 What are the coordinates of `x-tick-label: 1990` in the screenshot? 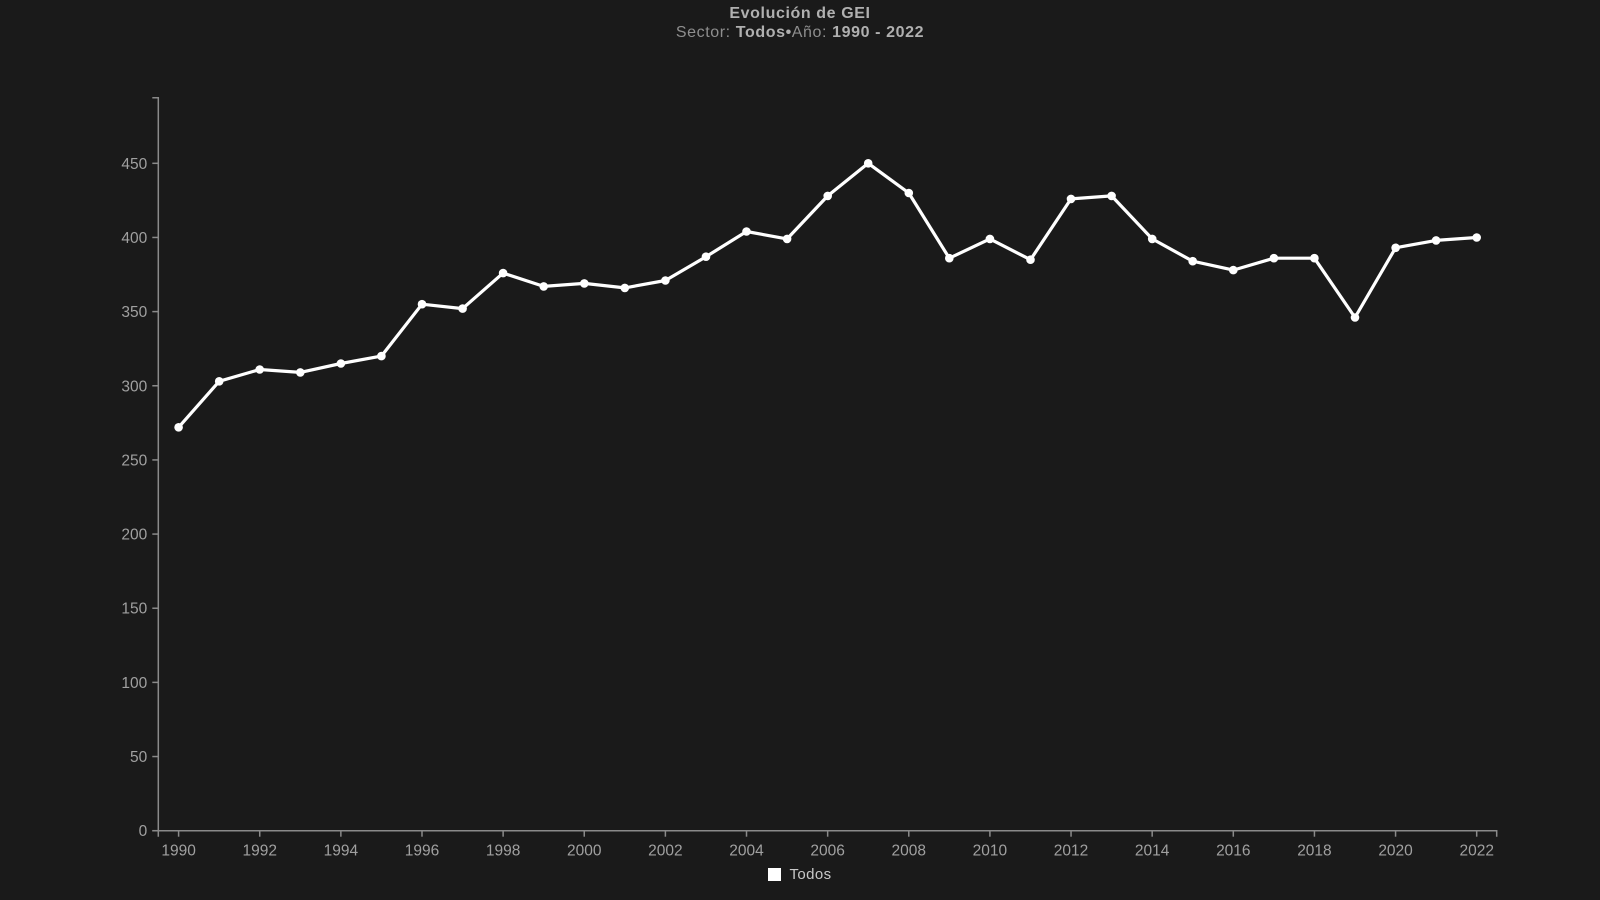 It's located at (178, 851).